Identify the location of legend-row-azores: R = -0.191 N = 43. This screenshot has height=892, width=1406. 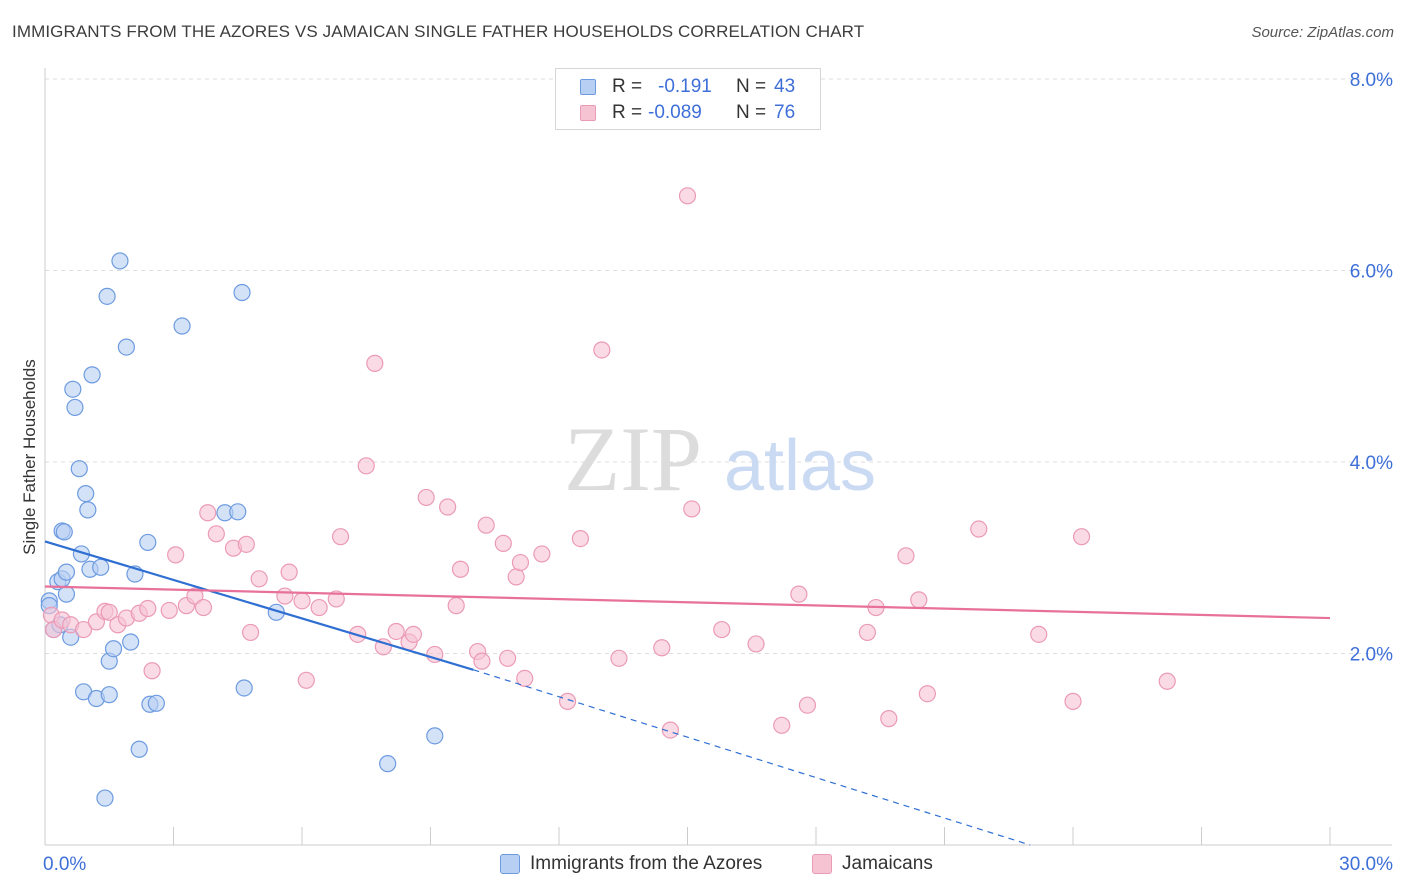
(688, 87).